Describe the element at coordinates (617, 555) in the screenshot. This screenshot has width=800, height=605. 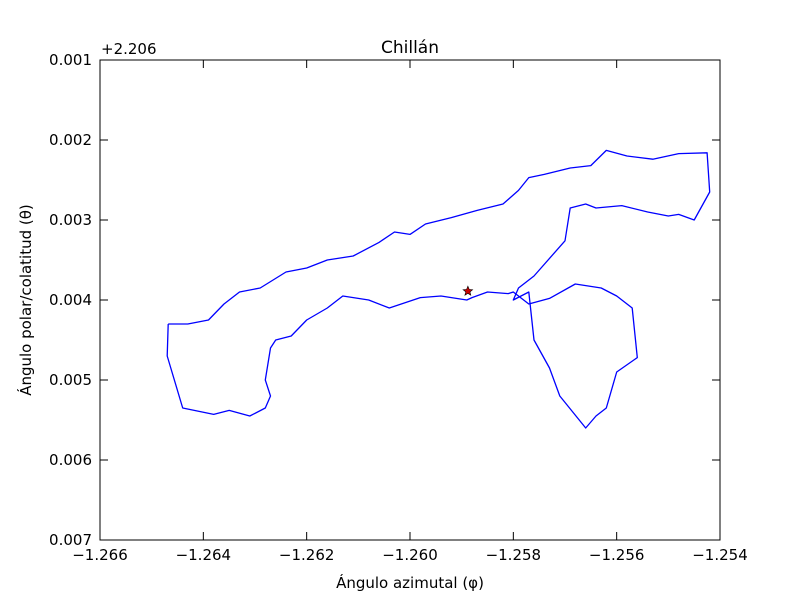
I see `x-tick-label: −1.256` at that location.